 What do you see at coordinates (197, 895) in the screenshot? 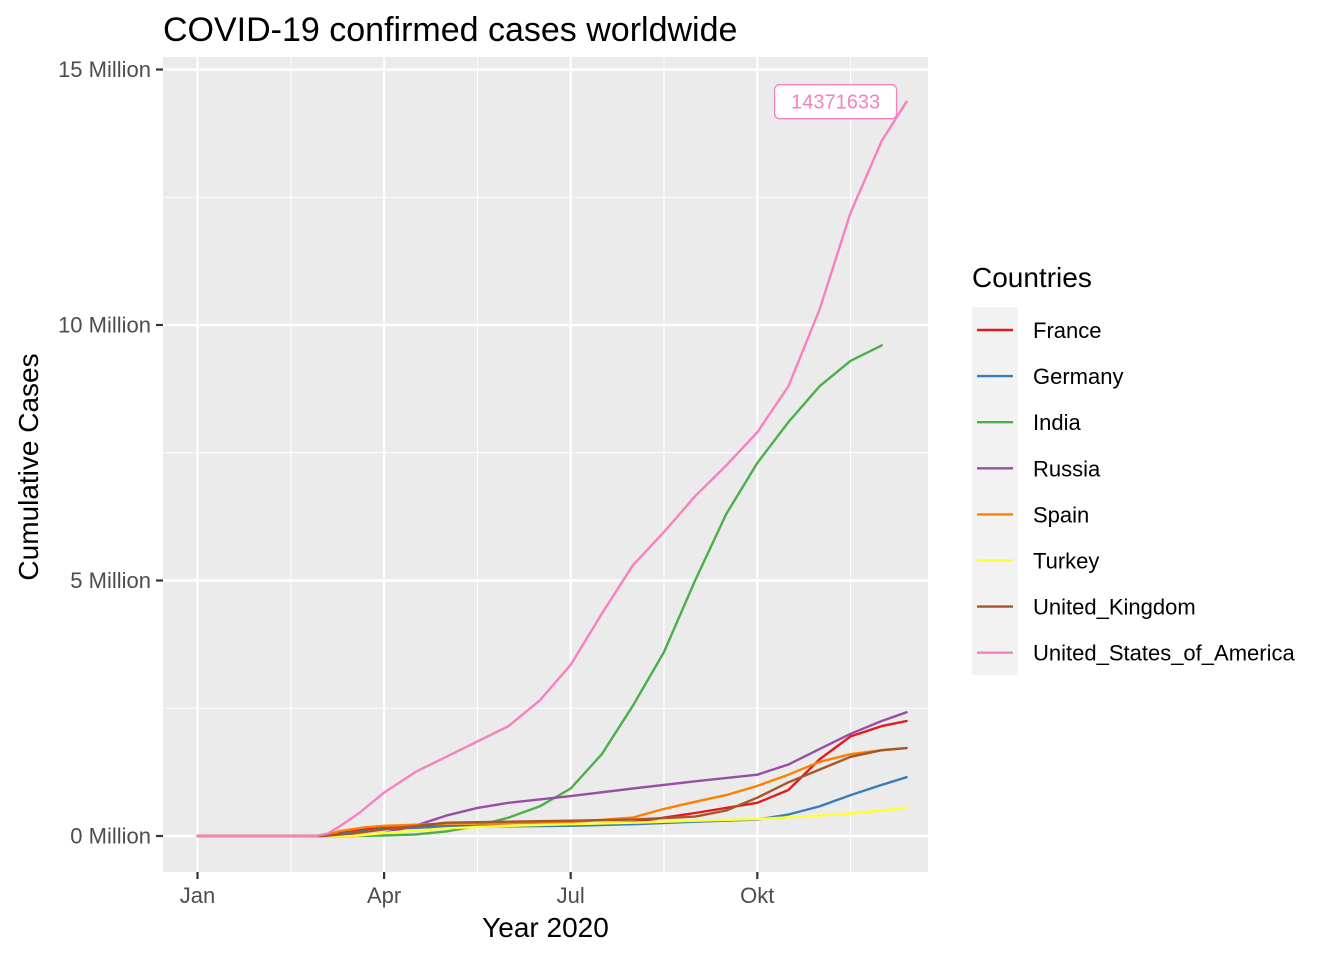
I see `x-tick-label-0: Jan` at bounding box center [197, 895].